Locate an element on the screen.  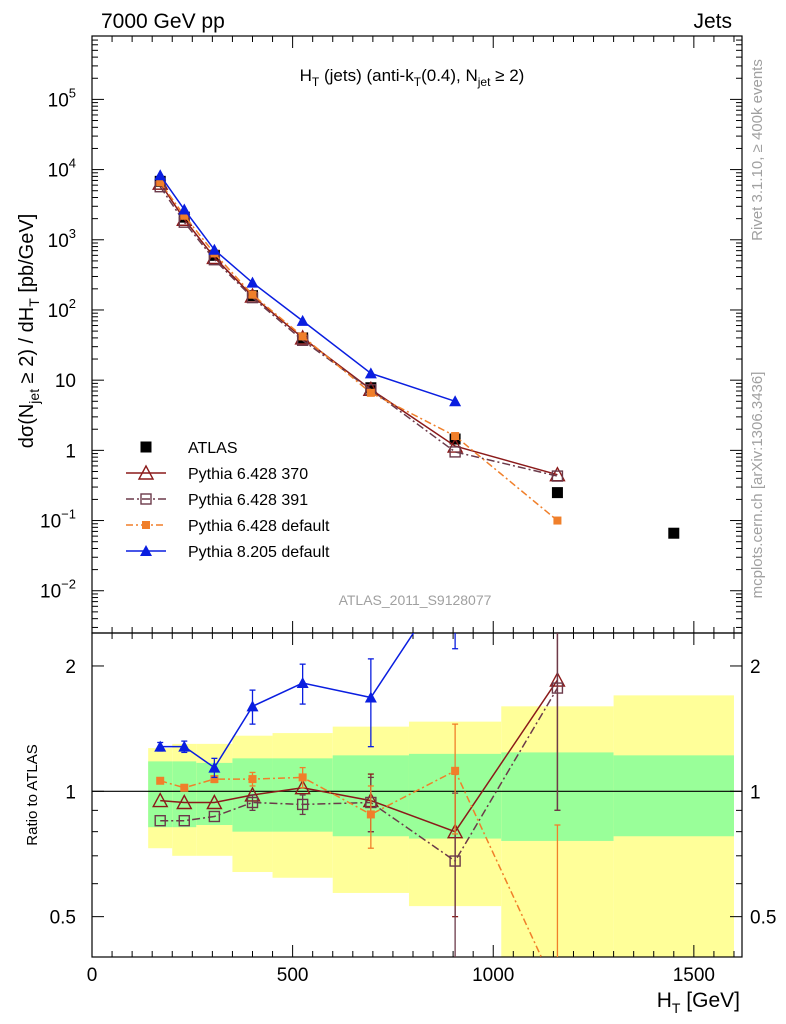
y-tick-label: 10³ is located at coordinates (62, 239).